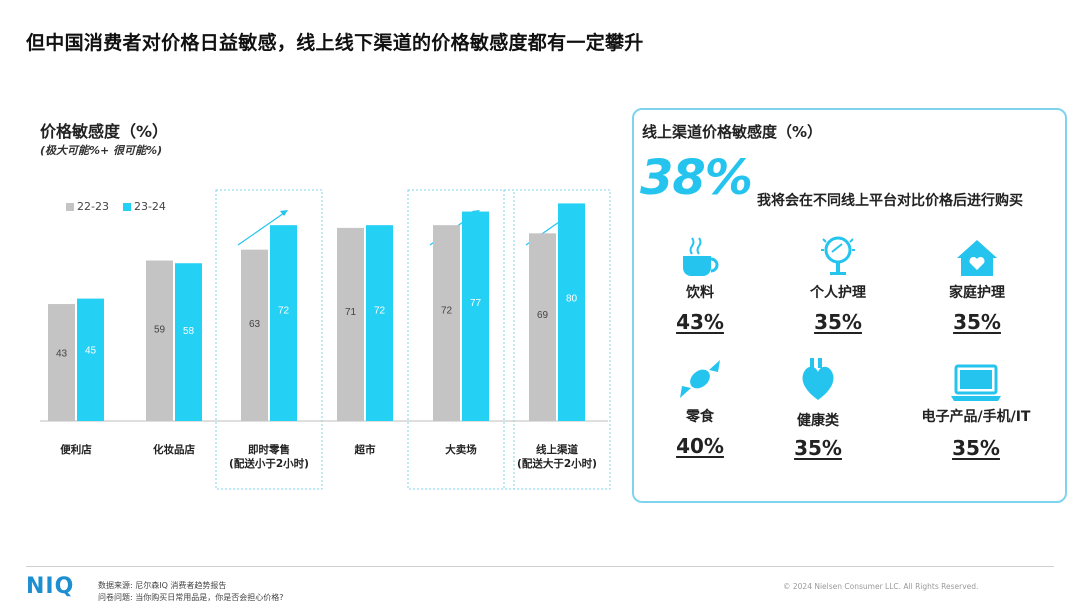  What do you see at coordinates (101, 150) in the screenshot?
I see `chart-subtitle: (极大可能%+ 很可能%)` at bounding box center [101, 150].